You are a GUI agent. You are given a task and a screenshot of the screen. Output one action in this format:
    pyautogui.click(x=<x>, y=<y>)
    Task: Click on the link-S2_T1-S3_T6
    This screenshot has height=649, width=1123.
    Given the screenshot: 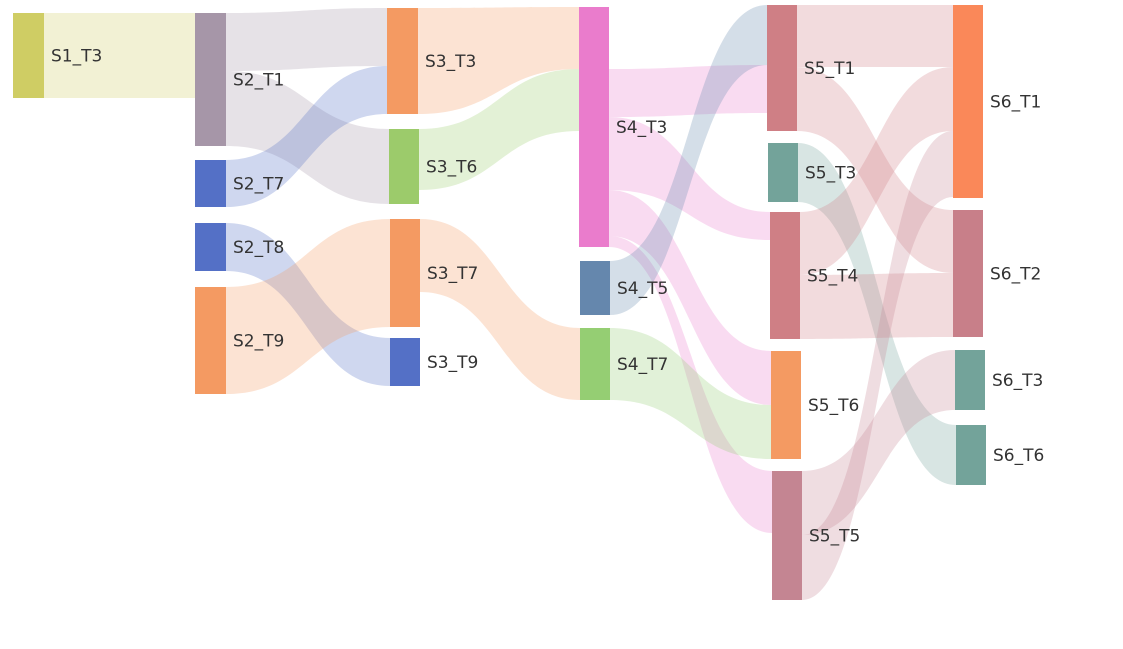 What is the action you would take?
    pyautogui.click(x=307, y=137)
    